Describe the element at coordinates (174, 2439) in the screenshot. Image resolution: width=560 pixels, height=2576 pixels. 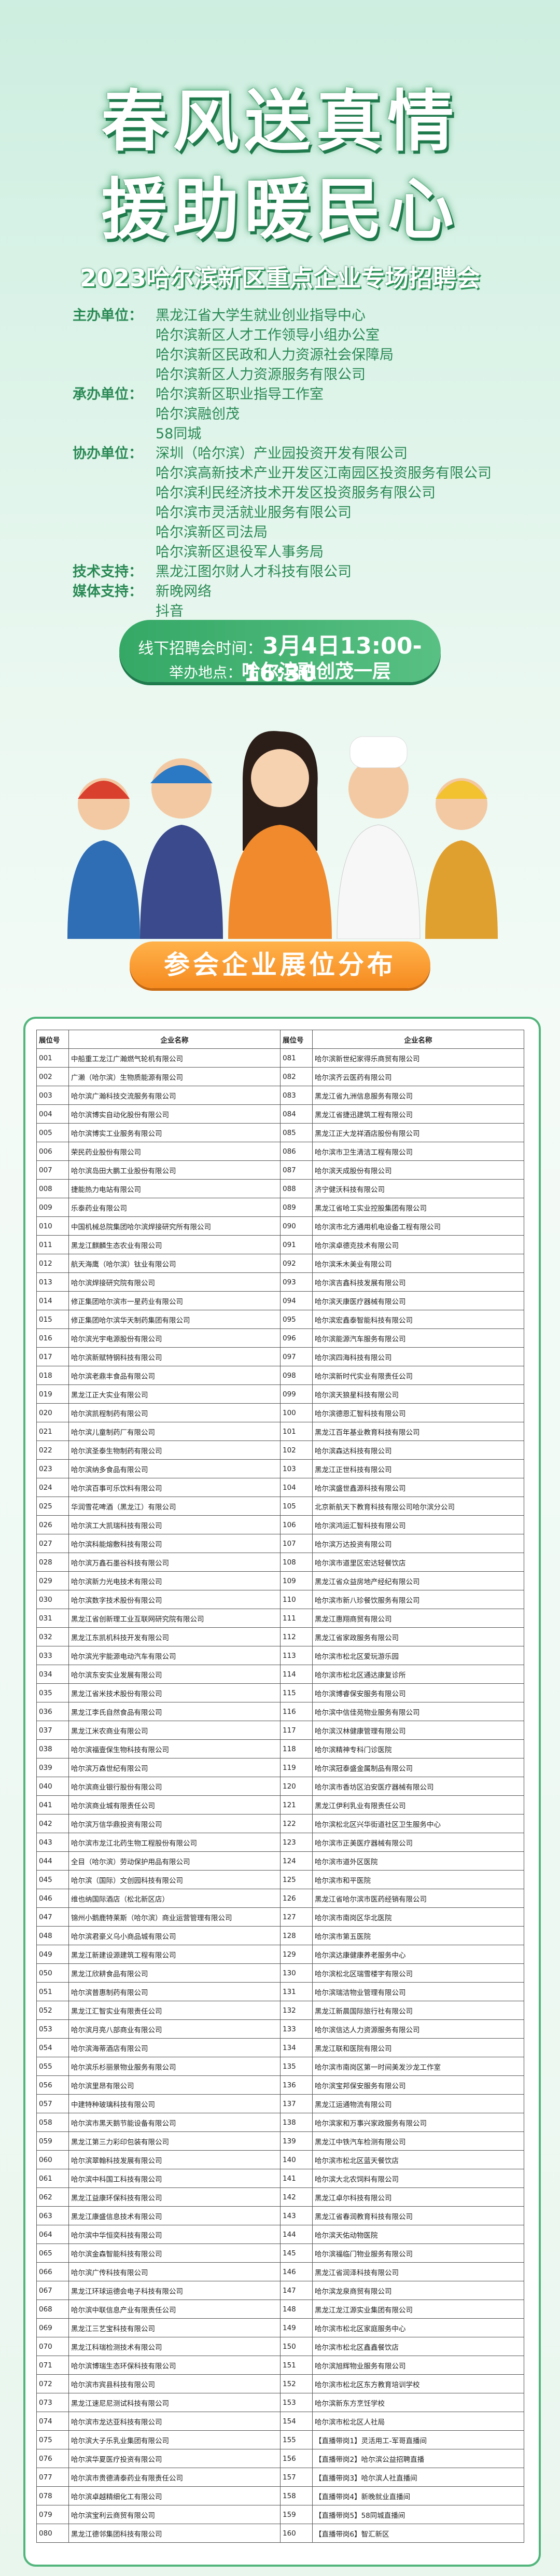
I see `company-name: 哈尔滨大子乐乳业集团有限公司` at that location.